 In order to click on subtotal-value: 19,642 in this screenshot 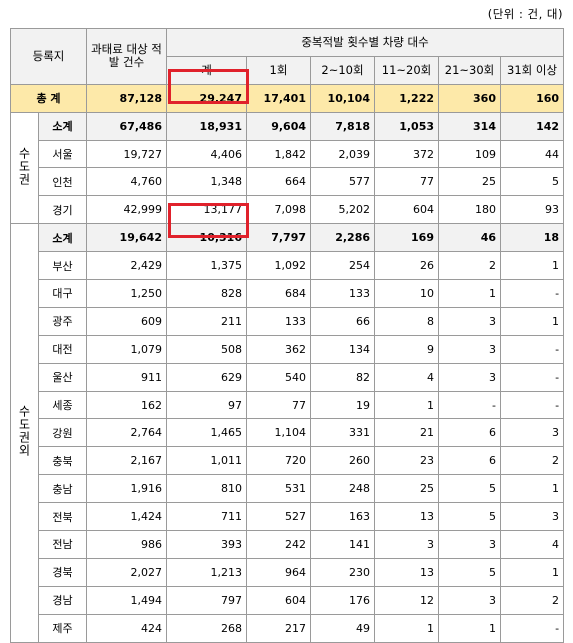, I will do `click(126, 238)`.